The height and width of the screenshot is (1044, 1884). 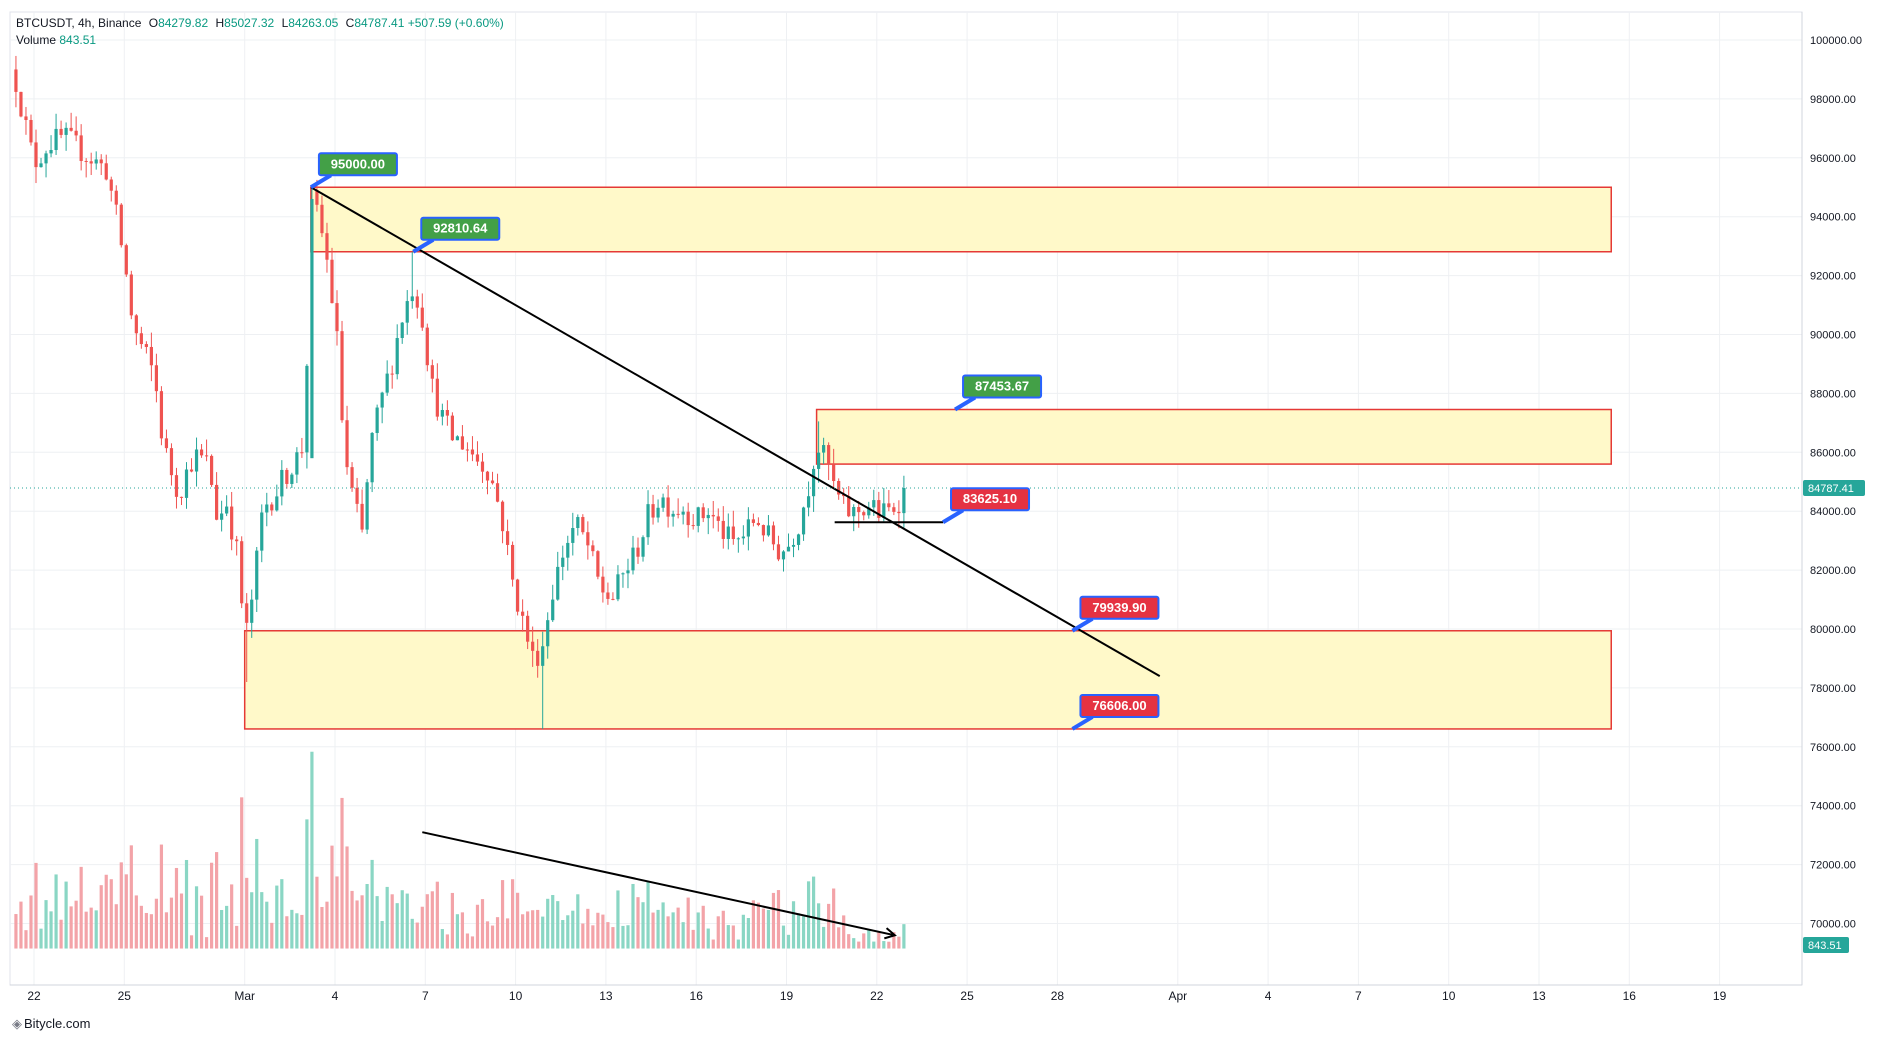 What do you see at coordinates (927, 680) in the screenshot?
I see `price-zone` at bounding box center [927, 680].